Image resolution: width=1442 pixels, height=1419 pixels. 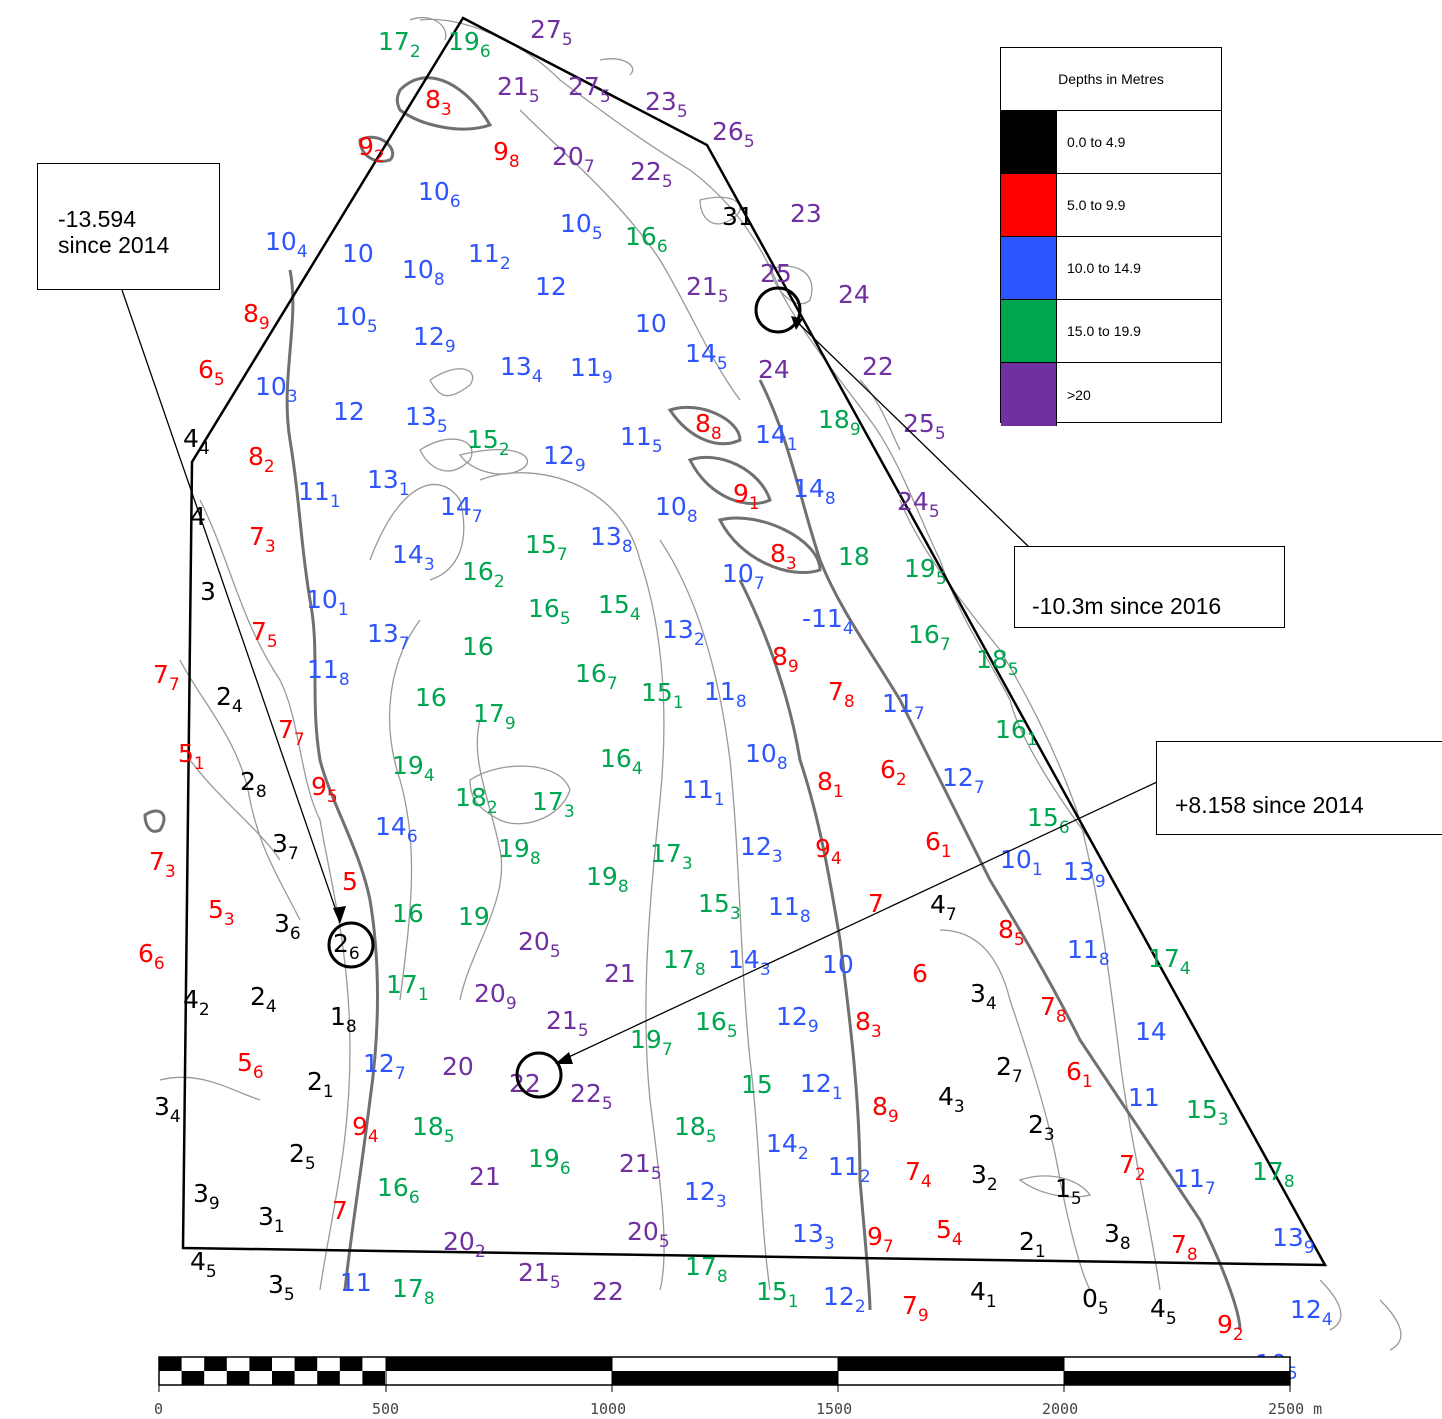 I want to click on legend-row-2: 10.0 to 14.9, so click(x=1111, y=268).